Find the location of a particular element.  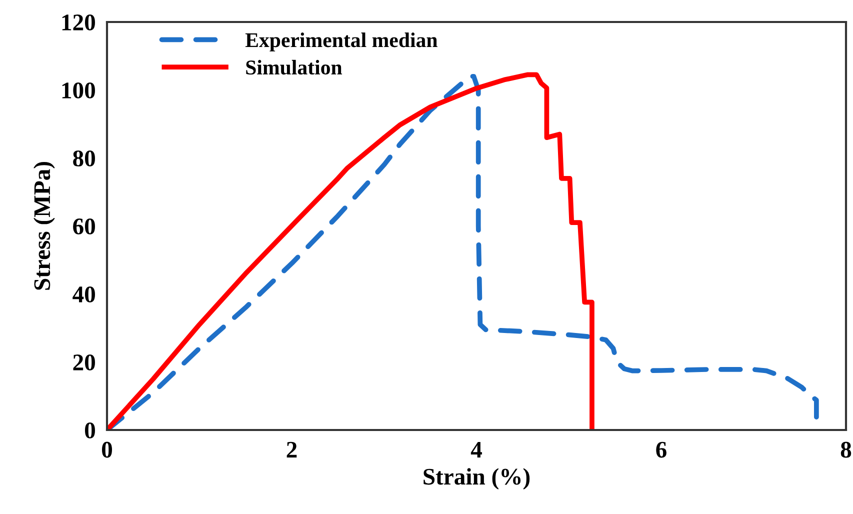

y-tick-label: 20 is located at coordinates (84, 362).